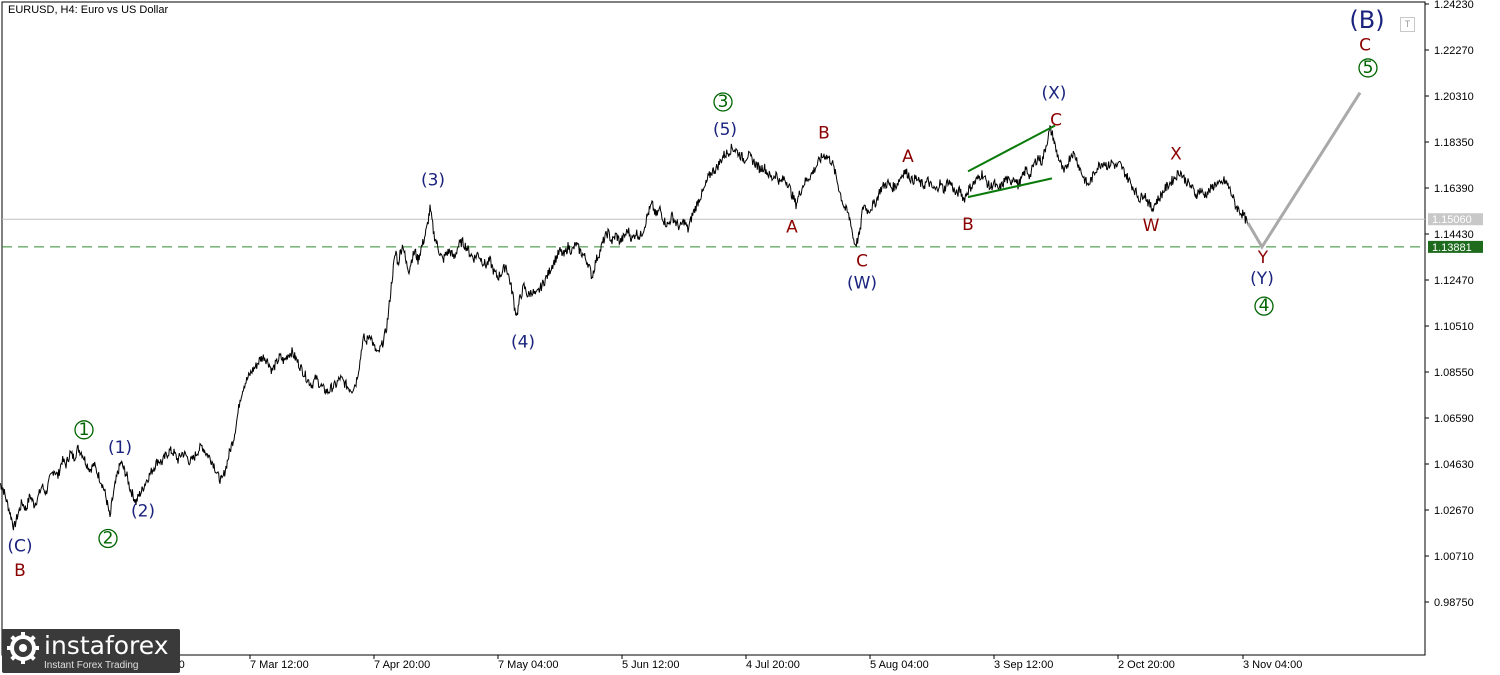 This screenshot has width=1500, height=675. Describe the element at coordinates (773, 665) in the screenshot. I see `x-tick-label: 4 Jul 20:00` at that location.